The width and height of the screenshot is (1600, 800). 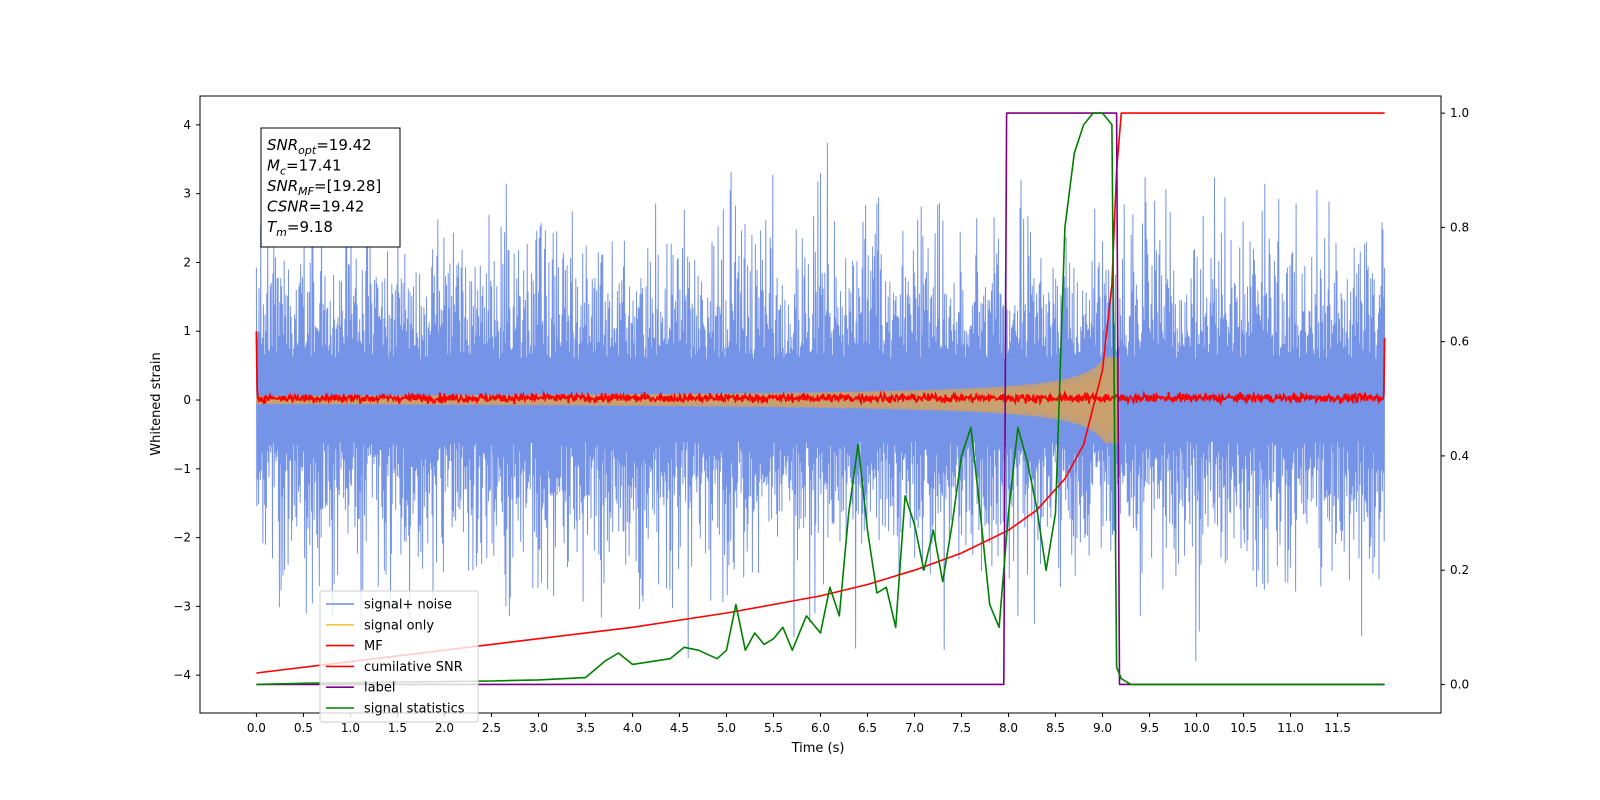 What do you see at coordinates (538, 728) in the screenshot?
I see `x-tick-label: 3.0` at bounding box center [538, 728].